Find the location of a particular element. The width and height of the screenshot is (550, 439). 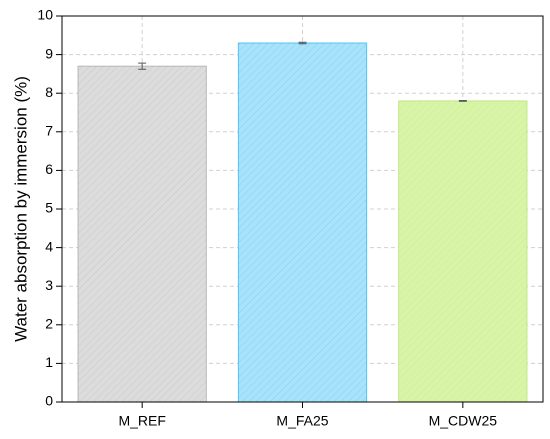

y-tick-label: 9 is located at coordinates (49, 53).